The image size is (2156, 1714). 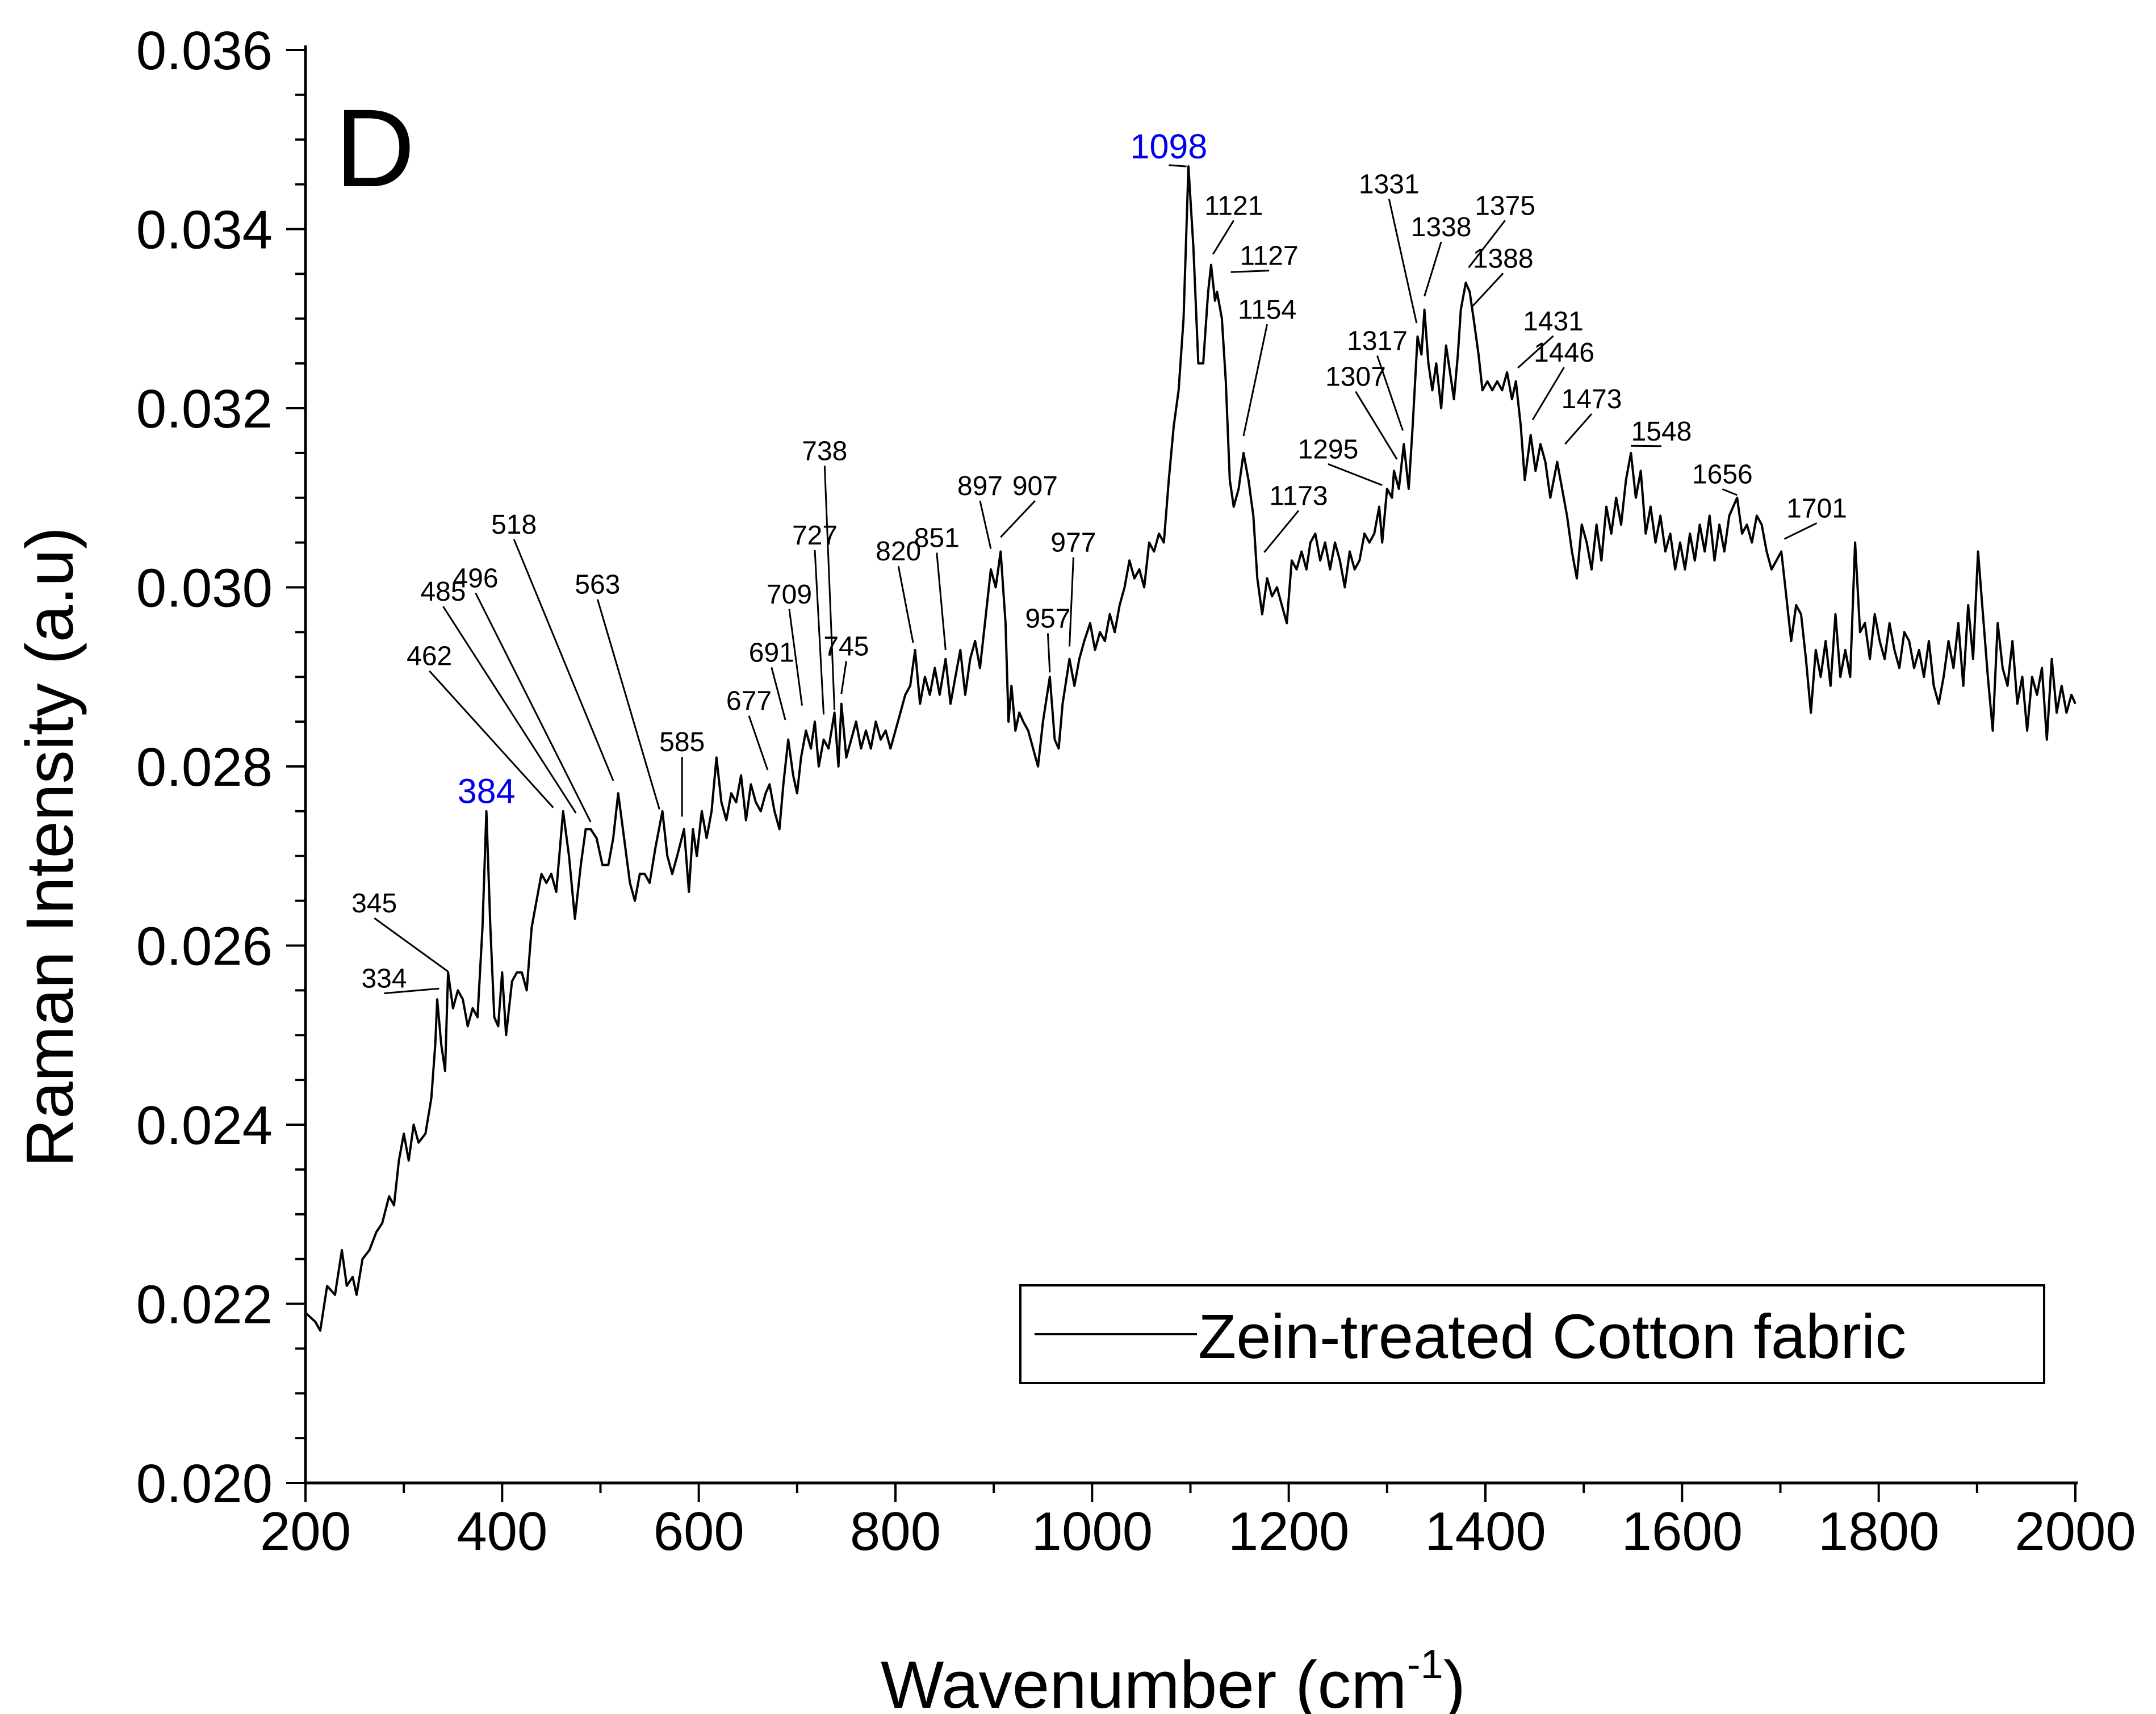 I want to click on peak-annotation: 709, so click(x=790, y=643).